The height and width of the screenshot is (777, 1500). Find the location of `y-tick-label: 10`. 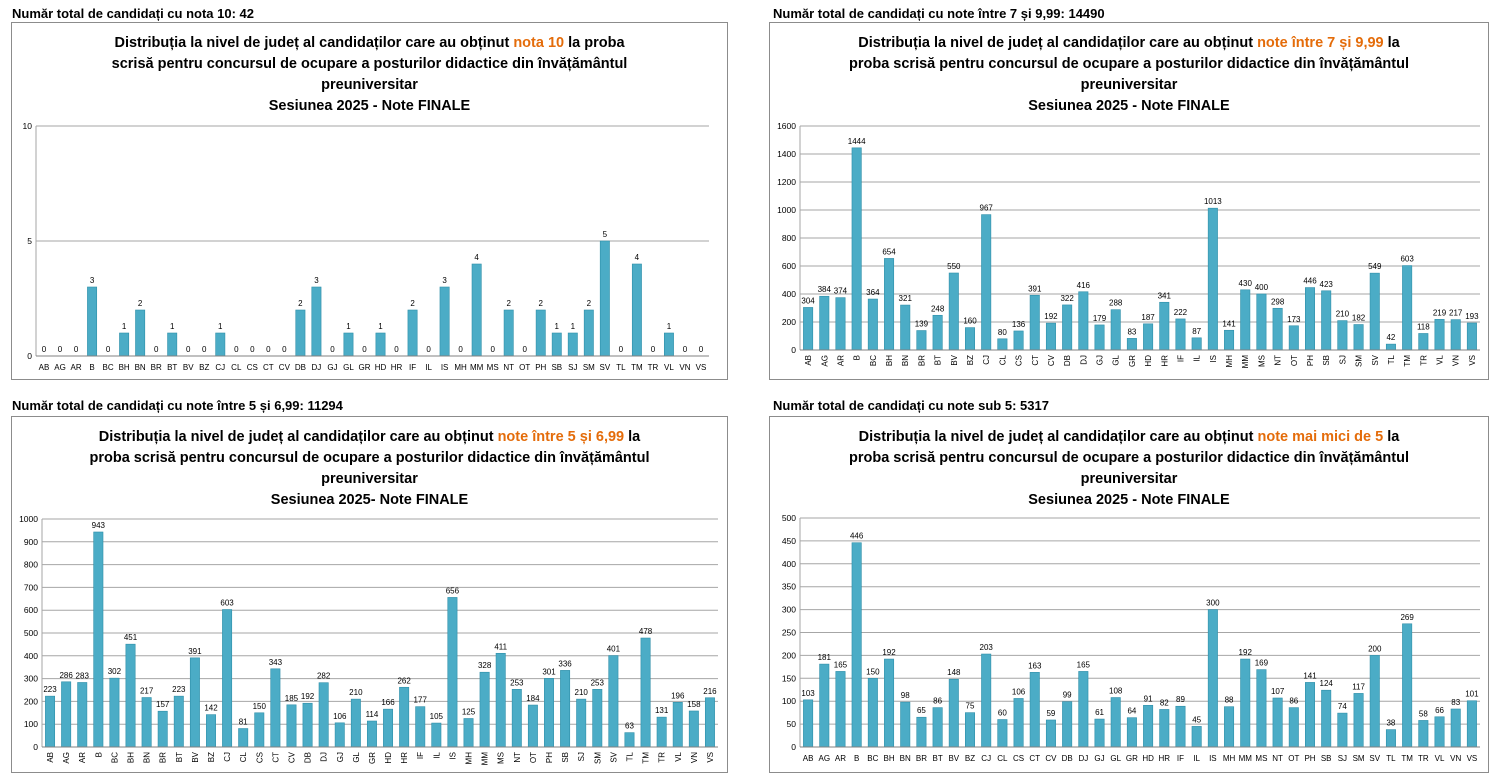

y-tick-label: 10 is located at coordinates (28, 126).